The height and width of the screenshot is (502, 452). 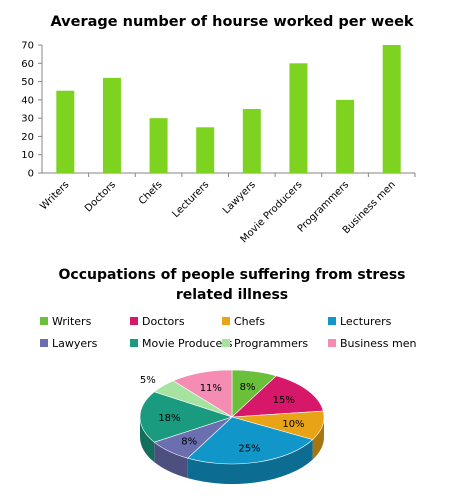 What do you see at coordinates (205, 150) in the screenshot?
I see `bar-lecturers` at bounding box center [205, 150].